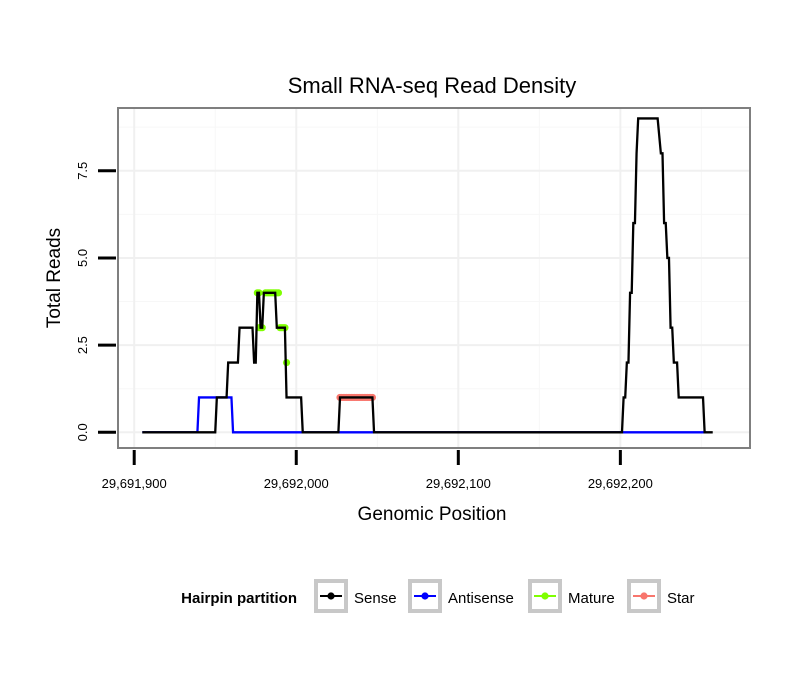 This screenshot has width=810, height=690. Describe the element at coordinates (375, 598) in the screenshot. I see `legend-label-sense: Sense` at that location.